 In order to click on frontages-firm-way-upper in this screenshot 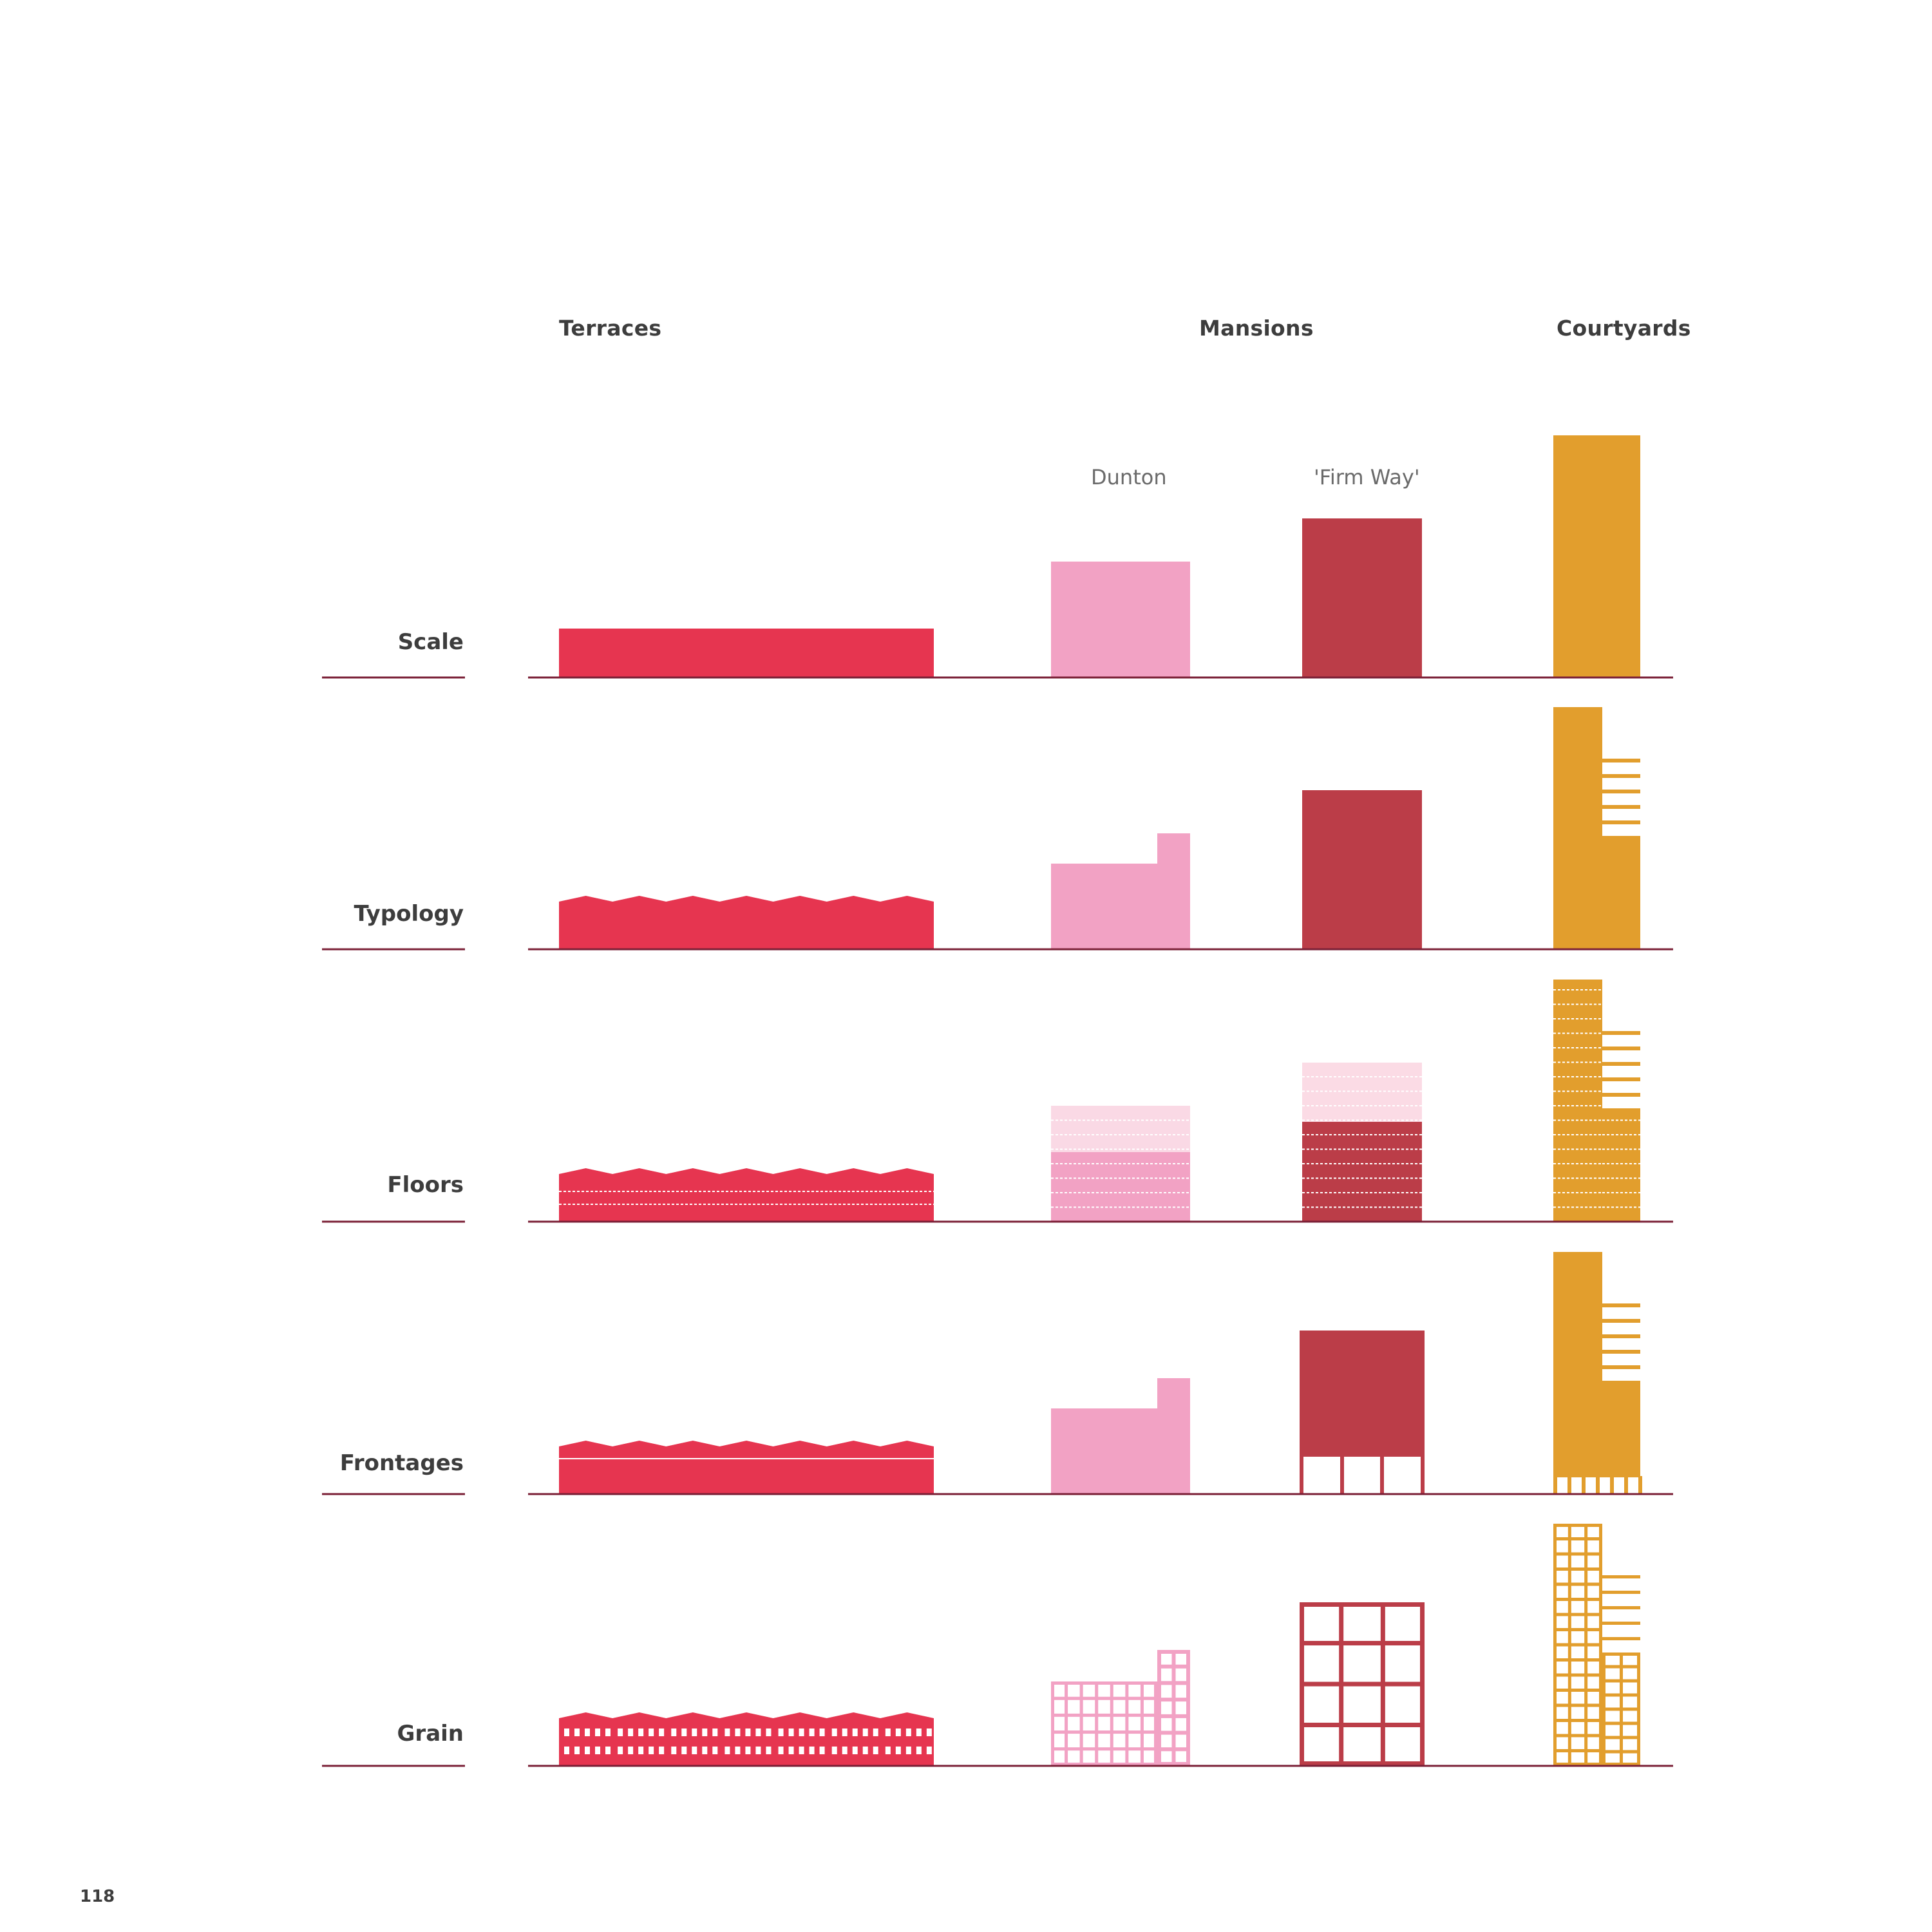, I will do `click(1362, 1394)`.